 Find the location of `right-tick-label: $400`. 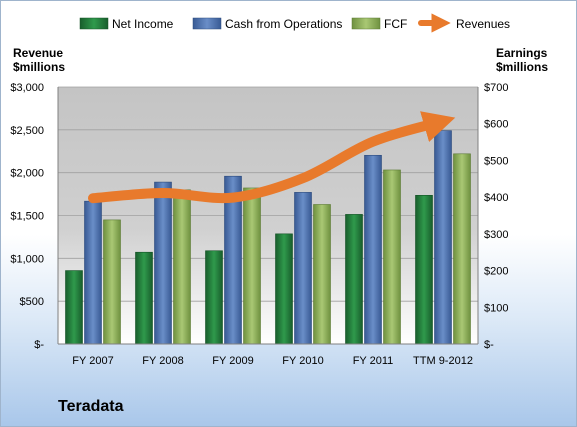

right-tick-label: $400 is located at coordinates (496, 198).